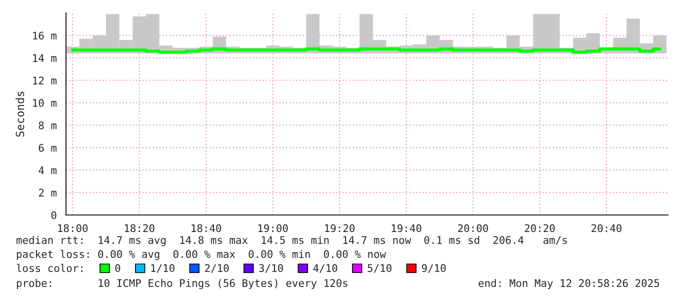 This screenshot has height=297, width=697. I want to click on x-tick-label: 20:00, so click(473, 228).